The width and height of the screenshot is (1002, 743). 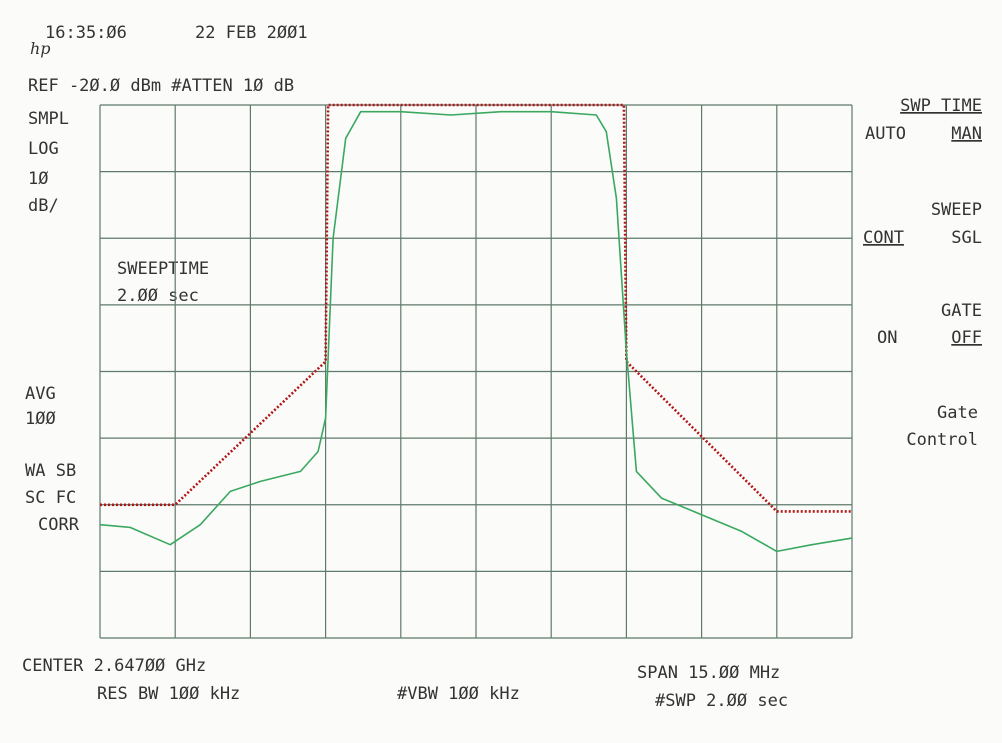 I want to click on softkey-option: ON, so click(x=887, y=338).